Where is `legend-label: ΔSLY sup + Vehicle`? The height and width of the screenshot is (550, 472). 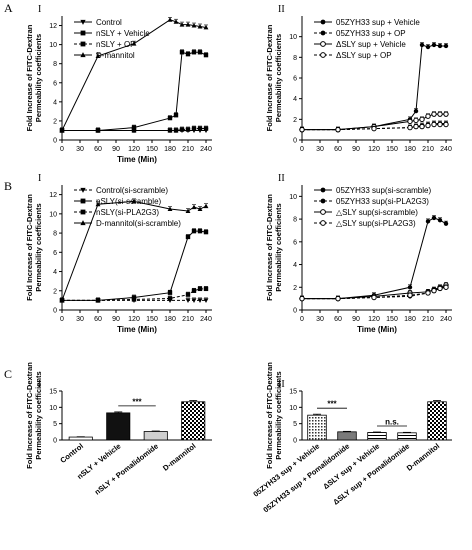
legend-label: ΔSLY sup + Vehicle is located at coordinates (371, 44).